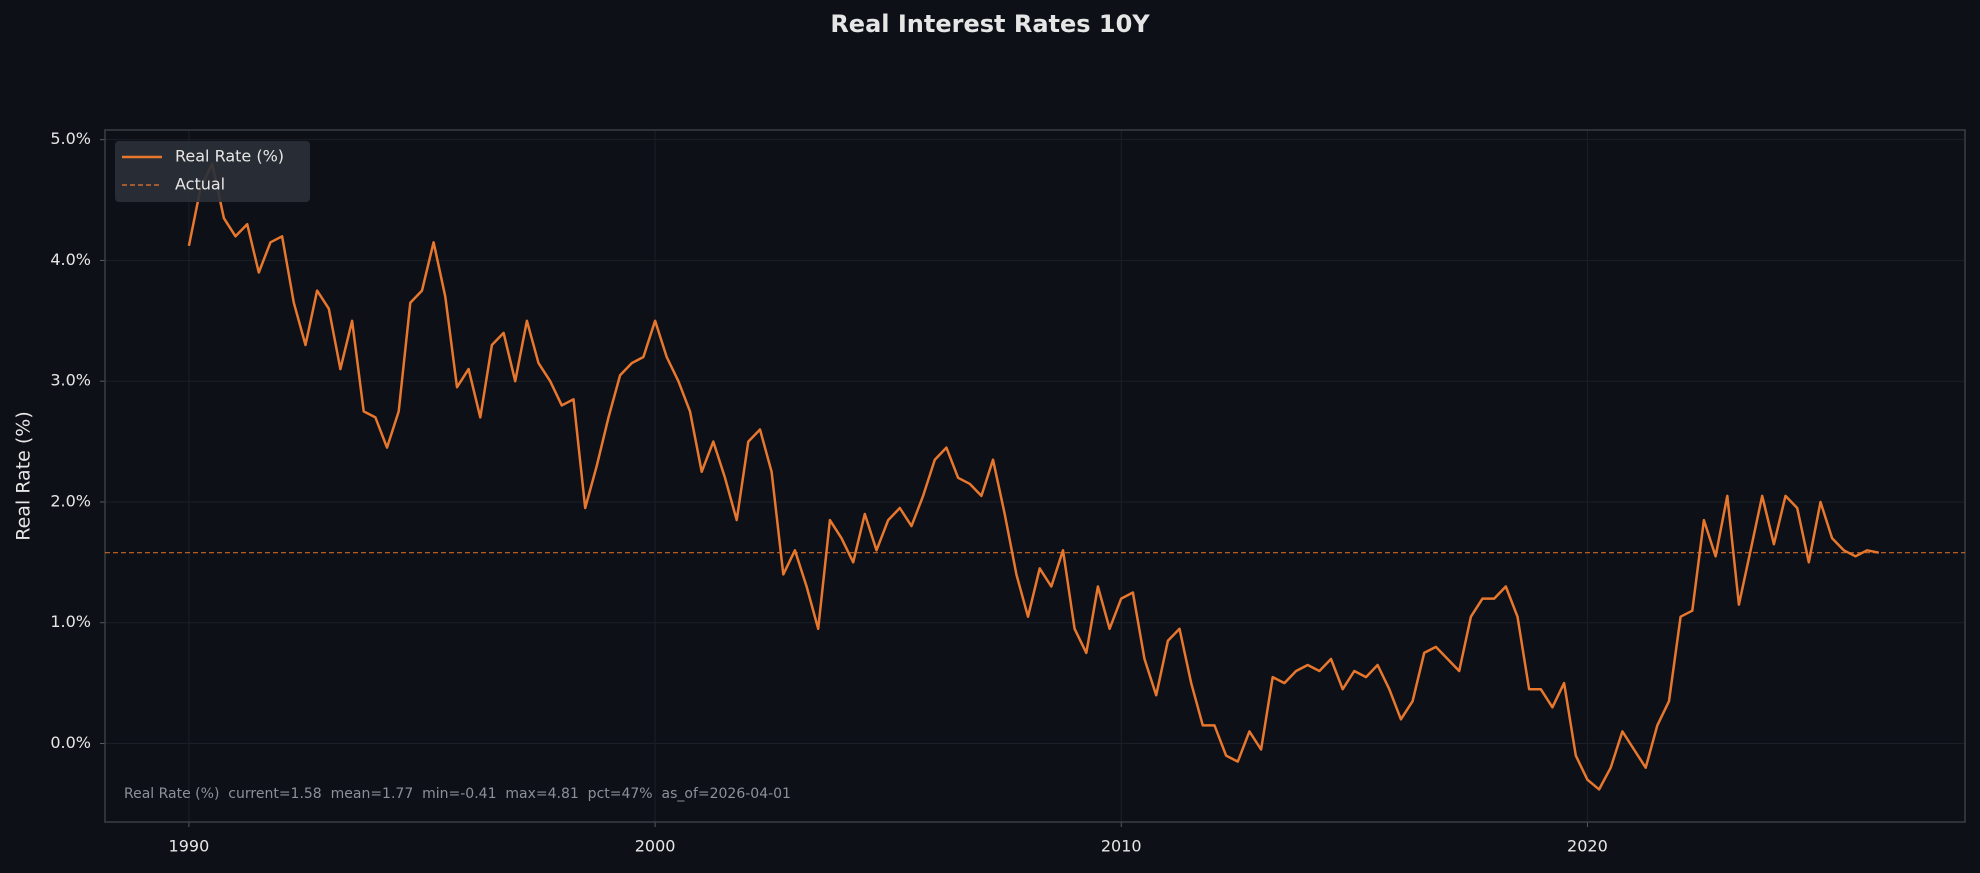  I want to click on legend-box, so click(212, 171).